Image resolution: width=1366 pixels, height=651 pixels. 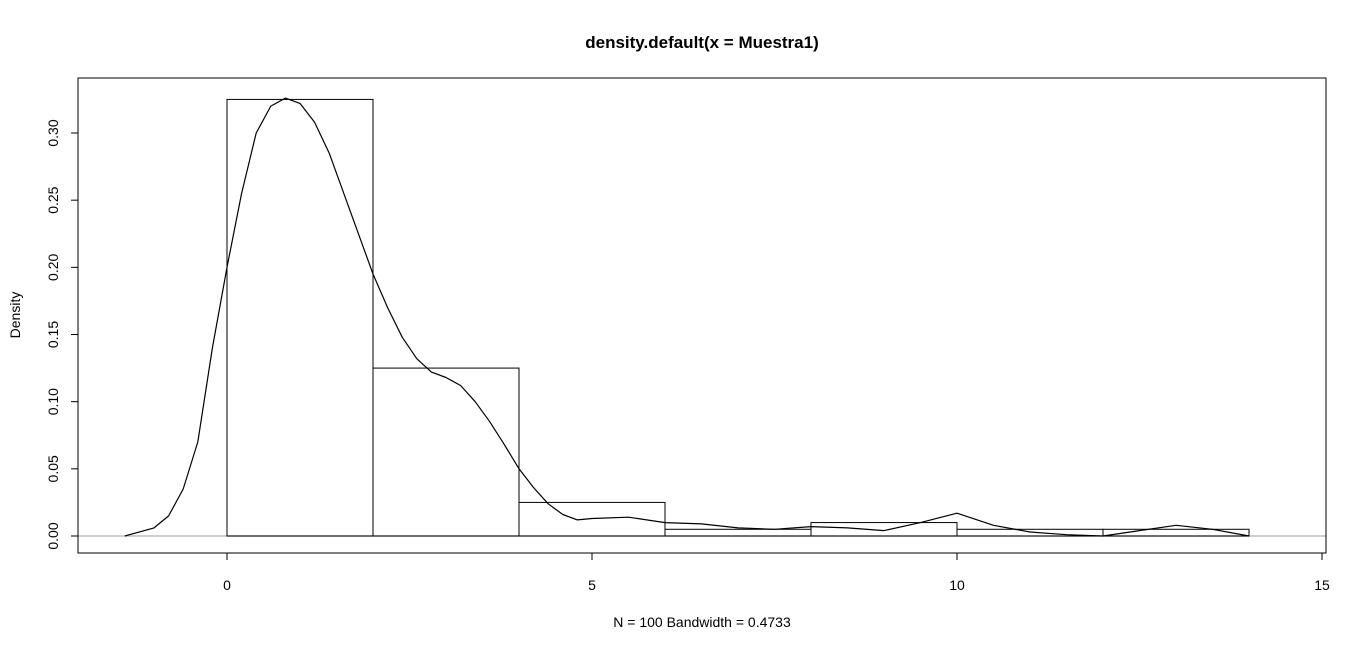 What do you see at coordinates (957, 585) in the screenshot?
I see `x-tick-label: 10` at bounding box center [957, 585].